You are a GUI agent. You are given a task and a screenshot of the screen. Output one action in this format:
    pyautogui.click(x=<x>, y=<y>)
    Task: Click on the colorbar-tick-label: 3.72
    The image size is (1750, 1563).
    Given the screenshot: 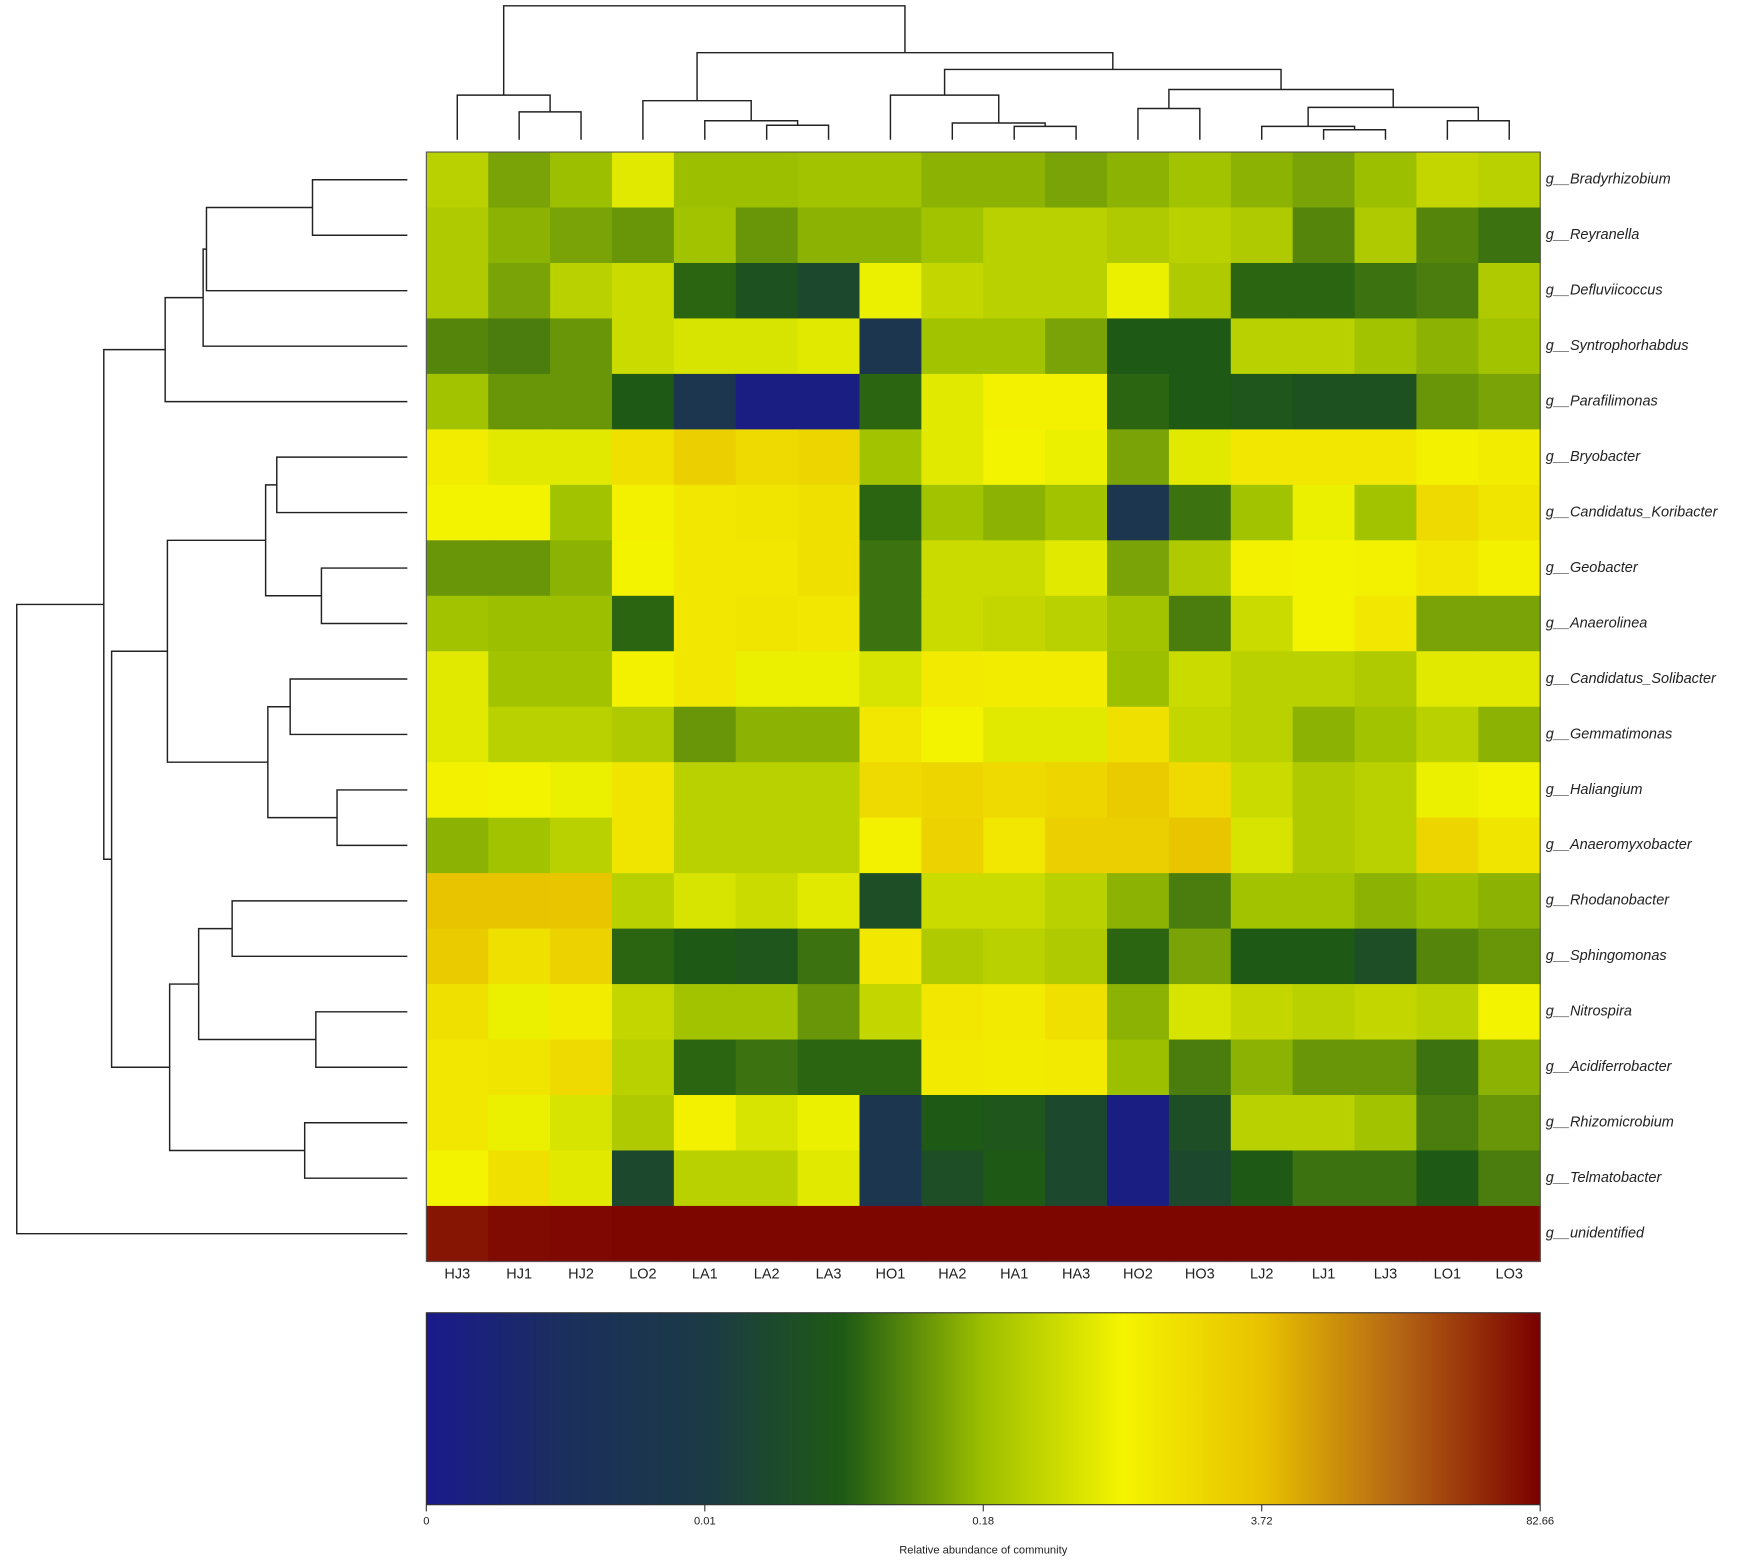 What is the action you would take?
    pyautogui.click(x=1262, y=1521)
    